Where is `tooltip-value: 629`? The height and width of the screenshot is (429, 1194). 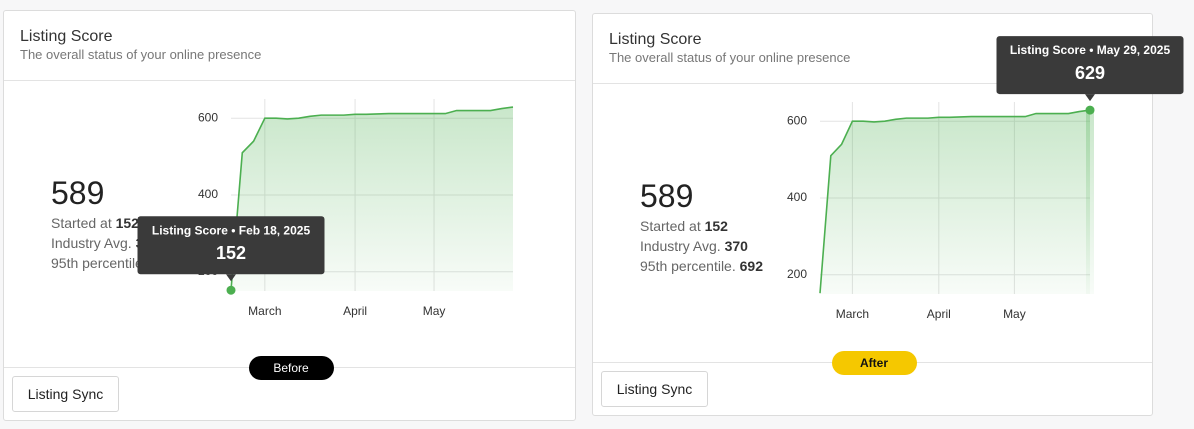
tooltip-value: 629 is located at coordinates (1090, 73).